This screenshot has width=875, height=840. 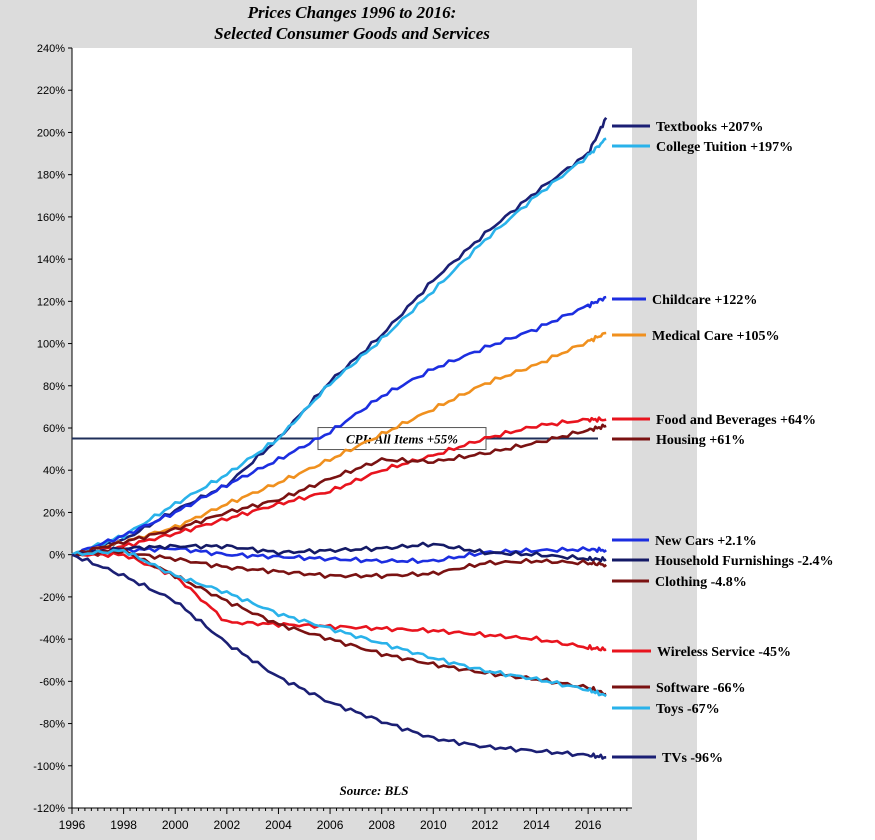 I want to click on x-tick-label: 2014, so click(x=536, y=825).